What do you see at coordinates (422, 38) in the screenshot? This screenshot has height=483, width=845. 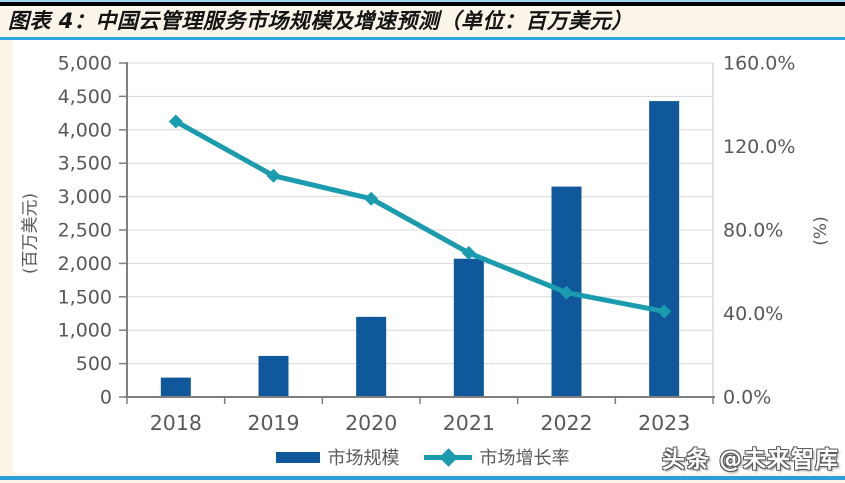 I see `title-underline-rule` at bounding box center [422, 38].